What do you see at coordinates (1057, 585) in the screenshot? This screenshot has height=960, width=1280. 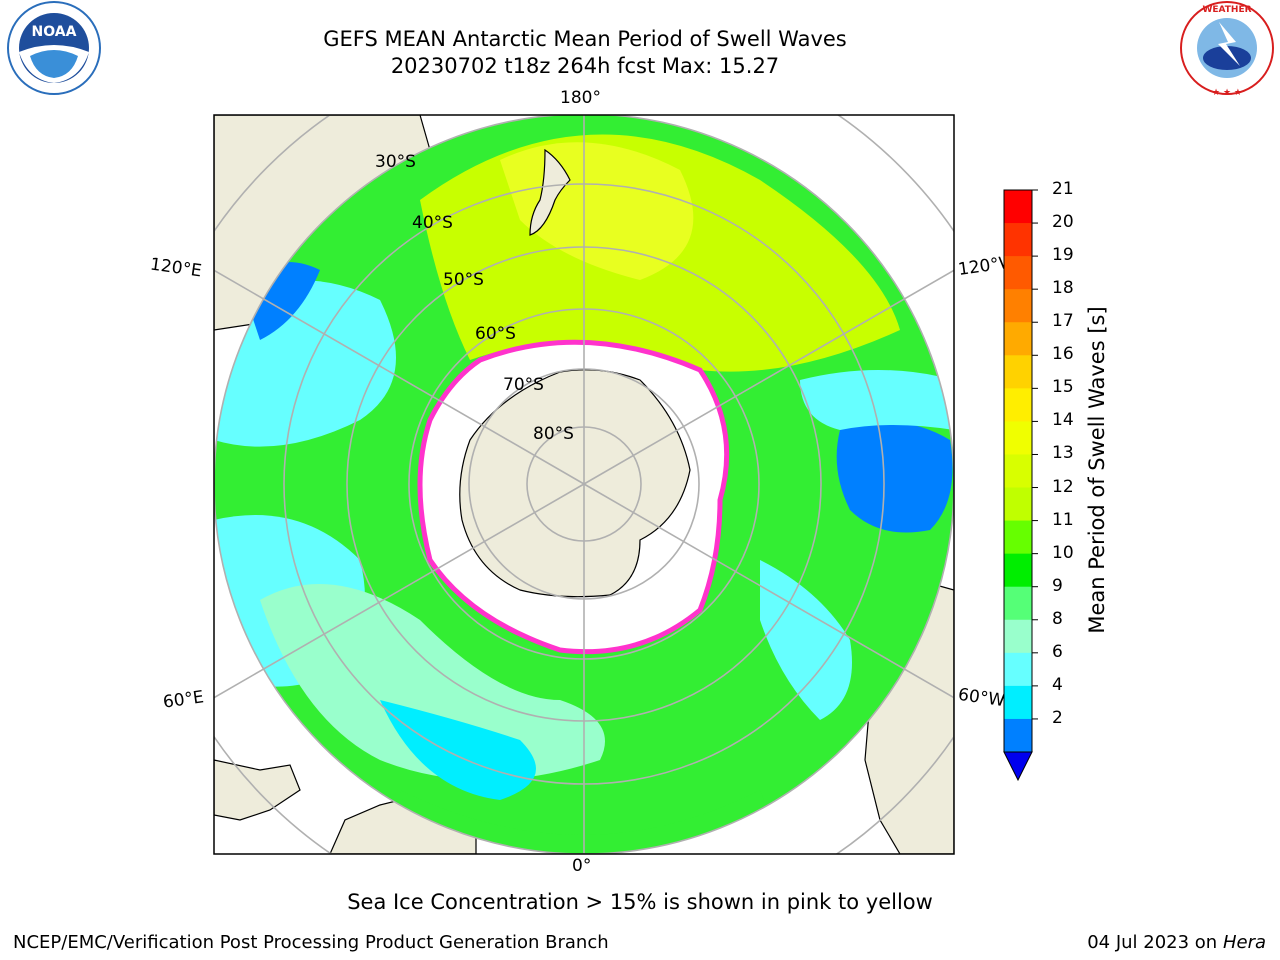 I see `colorbar-tick-label: 9` at bounding box center [1057, 585].